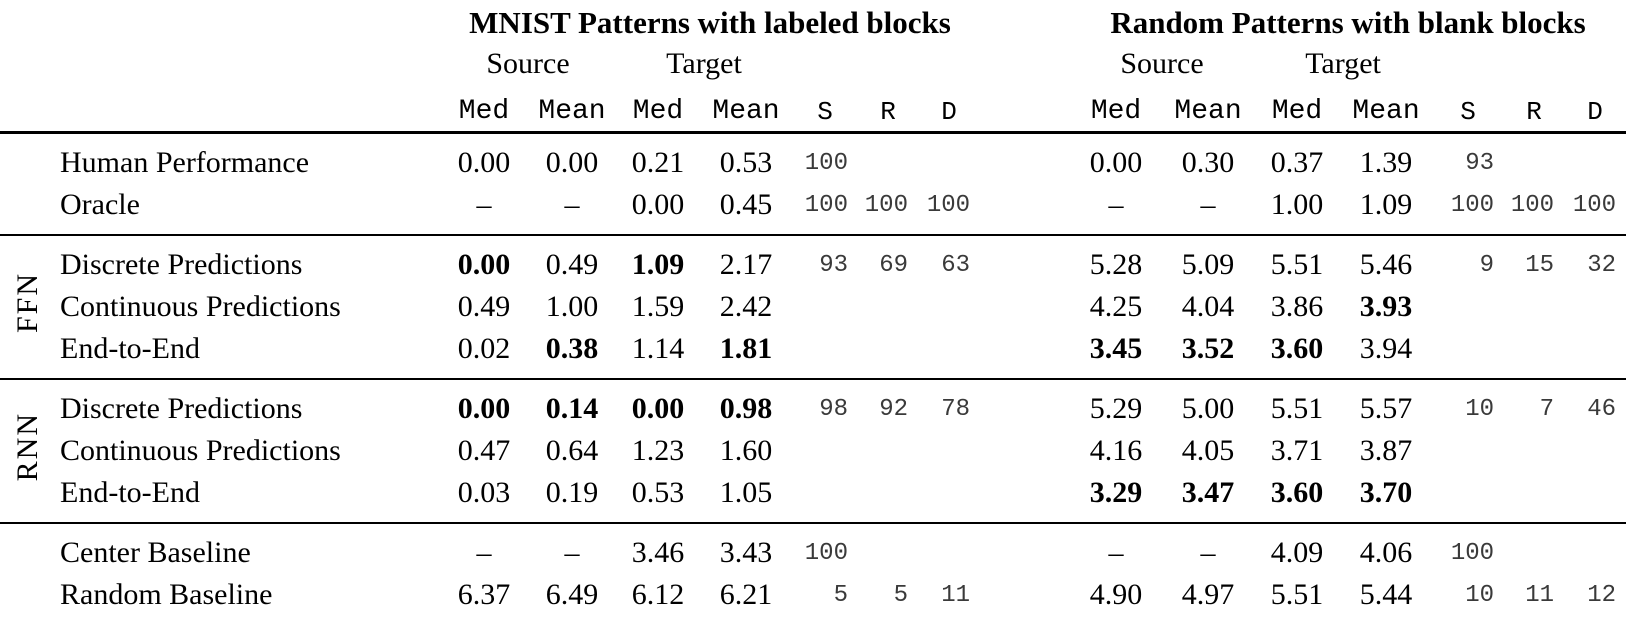 Image resolution: width=1626 pixels, height=623 pixels. What do you see at coordinates (528, 63) in the screenshot?
I see `source-header-left: Source` at bounding box center [528, 63].